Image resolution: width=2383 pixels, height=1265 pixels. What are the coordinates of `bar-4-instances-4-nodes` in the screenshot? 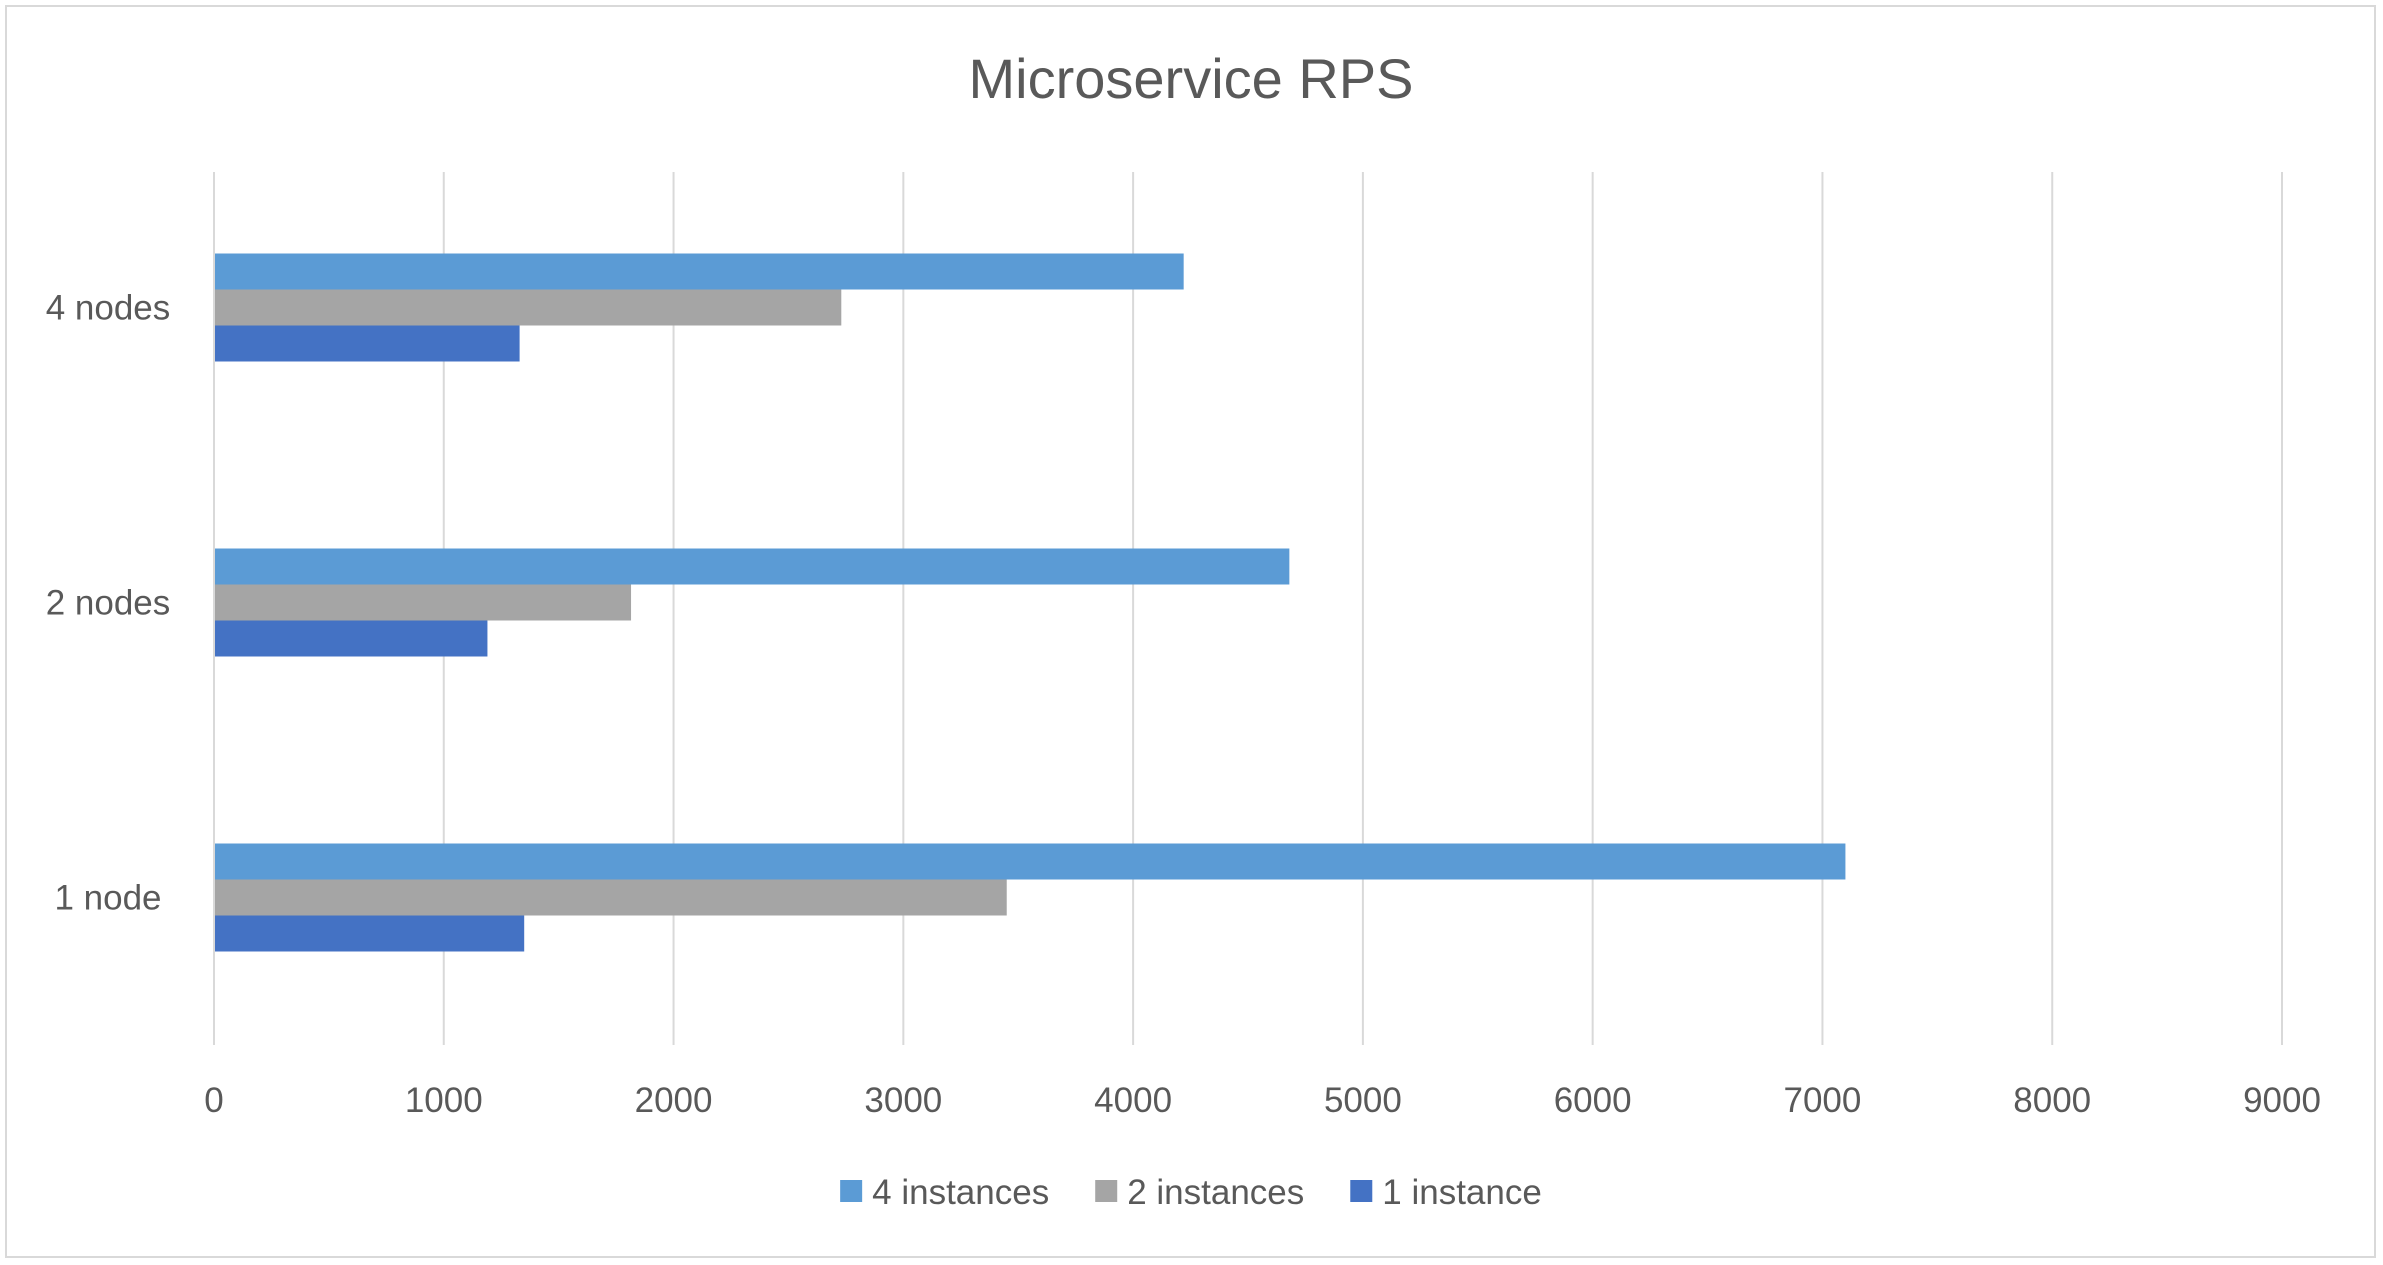 It's located at (699, 271).